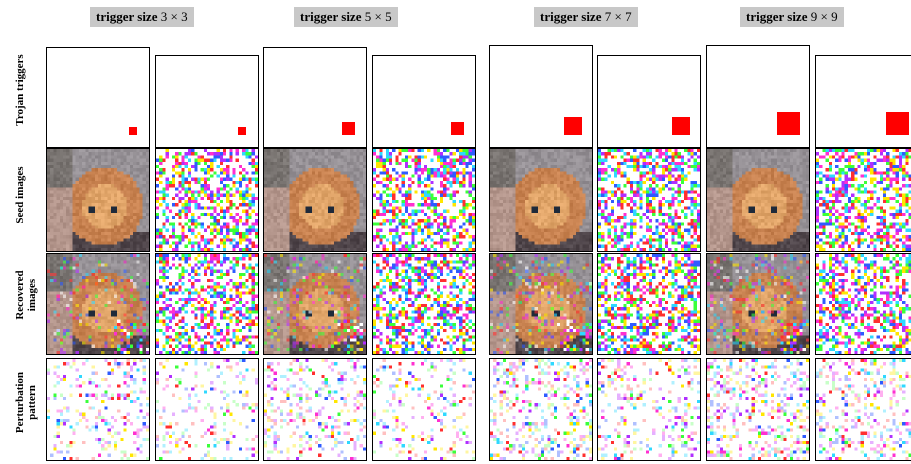 The height and width of the screenshot is (464, 911). What do you see at coordinates (346, 17) in the screenshot?
I see `column-header-5x5: trigger size 5 × 5` at bounding box center [346, 17].